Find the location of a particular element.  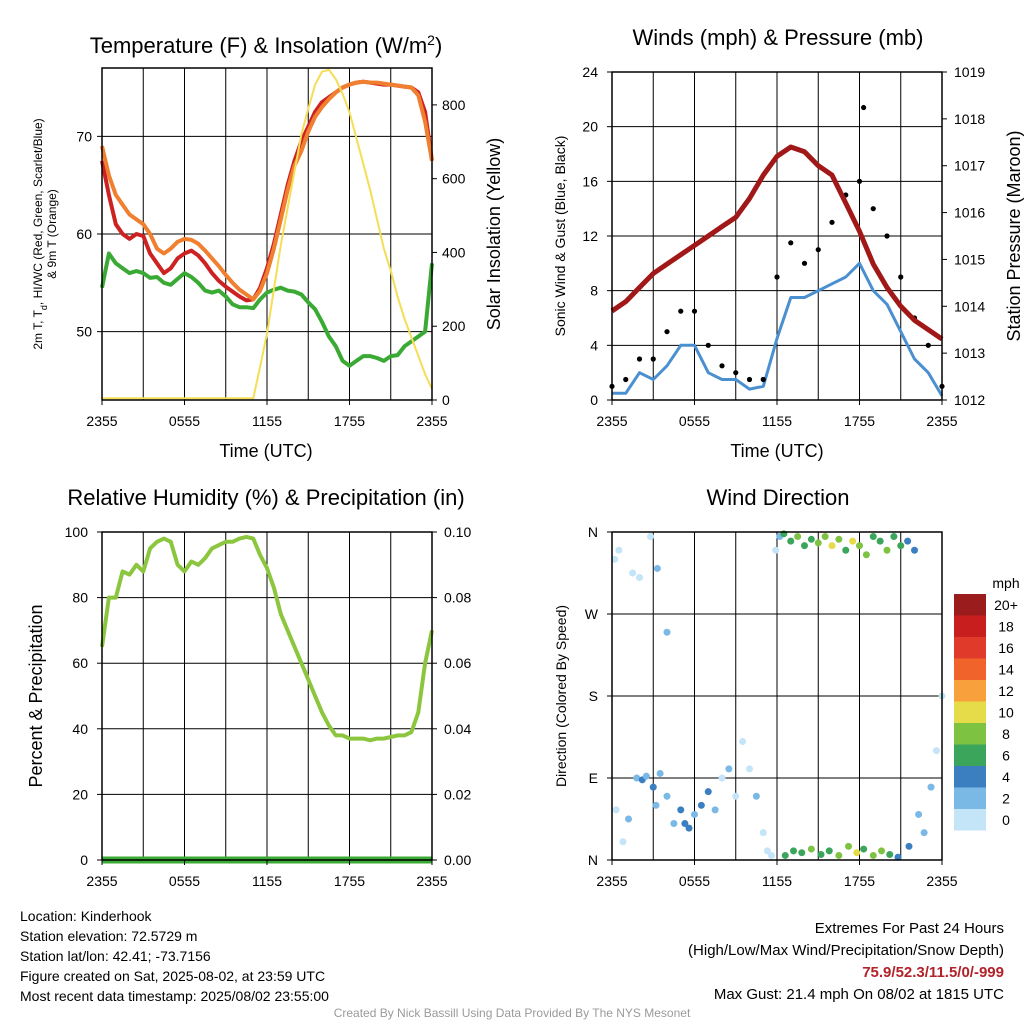

extremes-values: 75.9/52.3/11.5/0/-999 is located at coordinates (933, 972).